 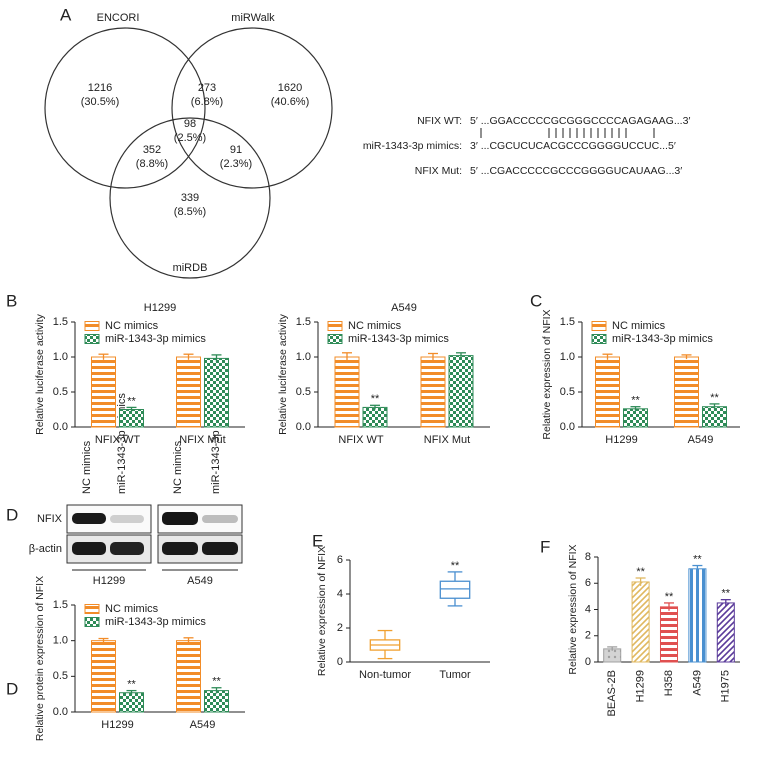 I want to click on venn-percent: (8.8%), so click(x=152, y=164).